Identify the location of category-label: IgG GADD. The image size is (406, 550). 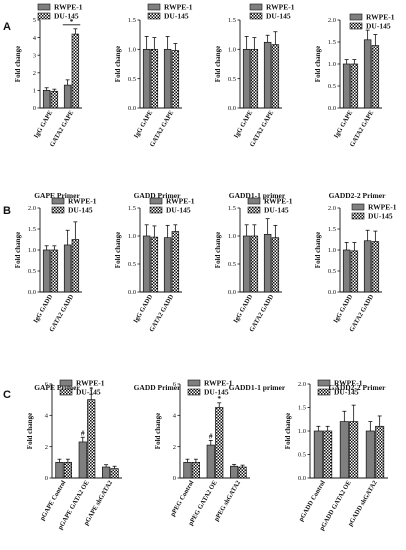
(43, 308).